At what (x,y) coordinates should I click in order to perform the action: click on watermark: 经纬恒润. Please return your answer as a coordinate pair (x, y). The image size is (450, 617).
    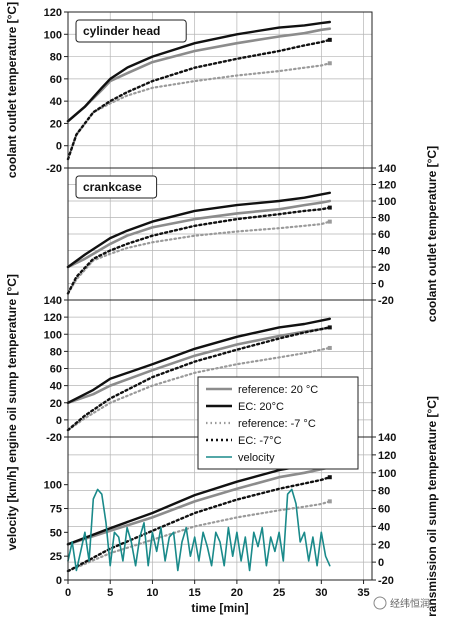
    Looking at the image, I should click on (401, 603).